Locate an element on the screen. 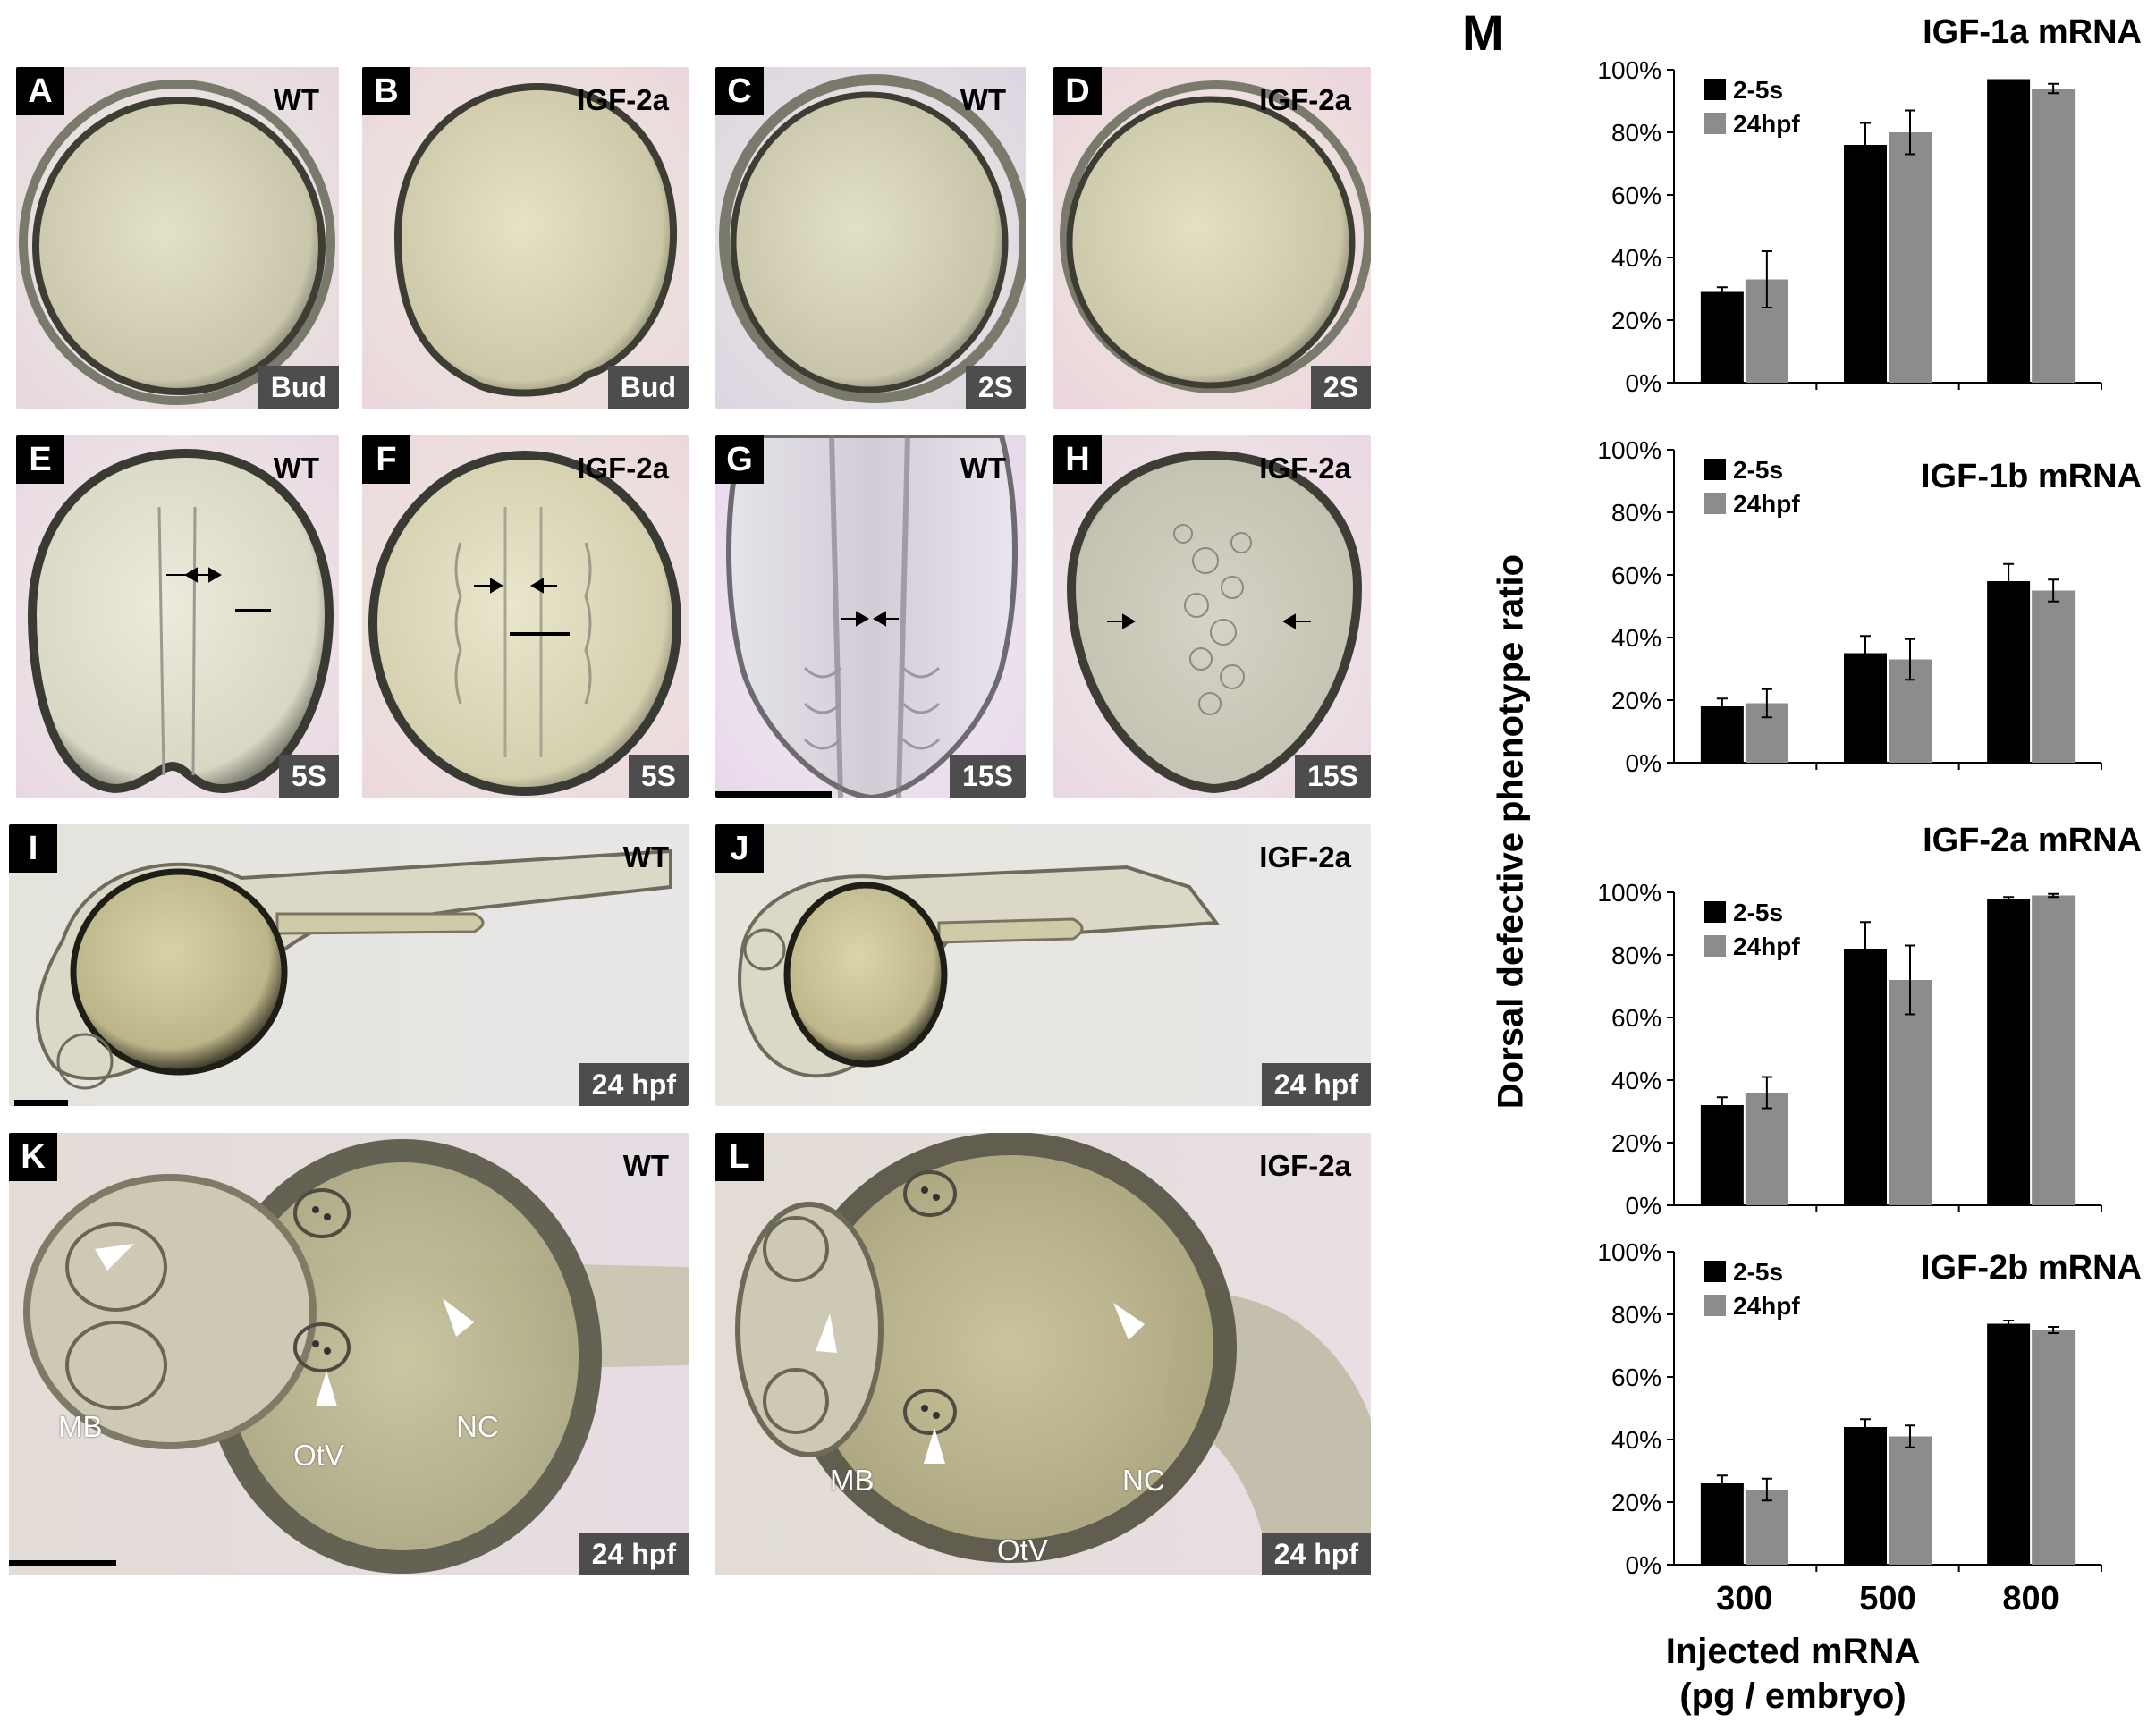 This screenshot has height=1731, width=2156. embryo-image-j is located at coordinates (1043, 965).